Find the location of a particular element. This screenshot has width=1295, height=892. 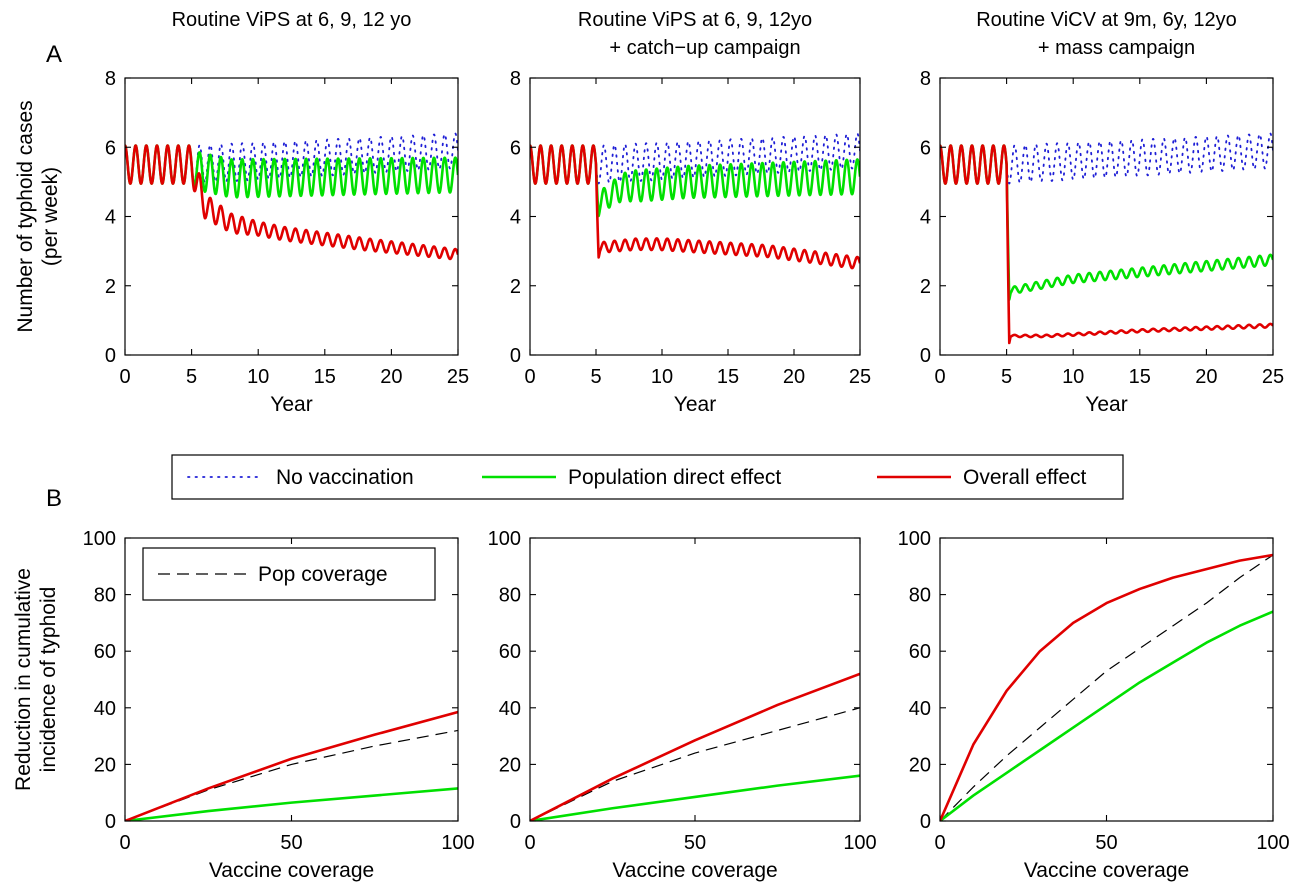

chart-title: Routine ViCV at 9m, 6y, 12yo is located at coordinates (1106, 20).